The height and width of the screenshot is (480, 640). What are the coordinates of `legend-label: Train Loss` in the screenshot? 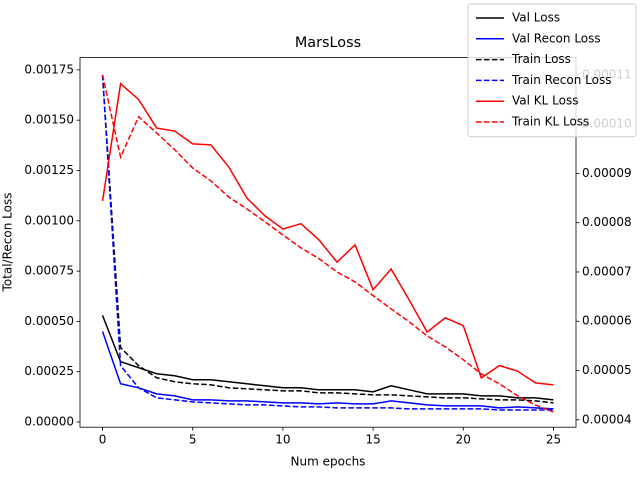 It's located at (541, 59).